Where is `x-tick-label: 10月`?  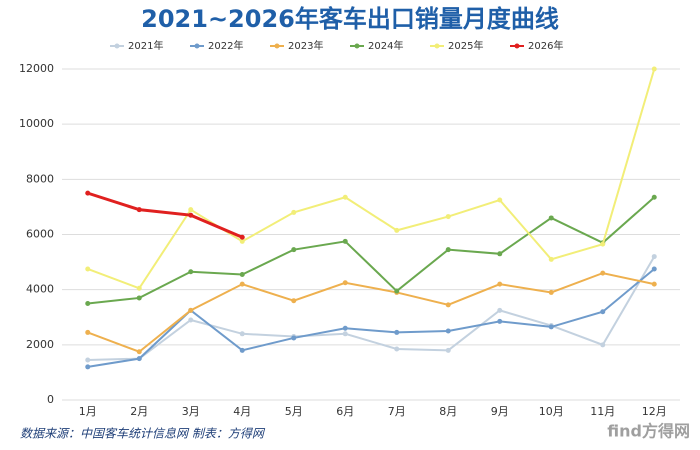
x-tick-label: 10月 is located at coordinates (551, 411).